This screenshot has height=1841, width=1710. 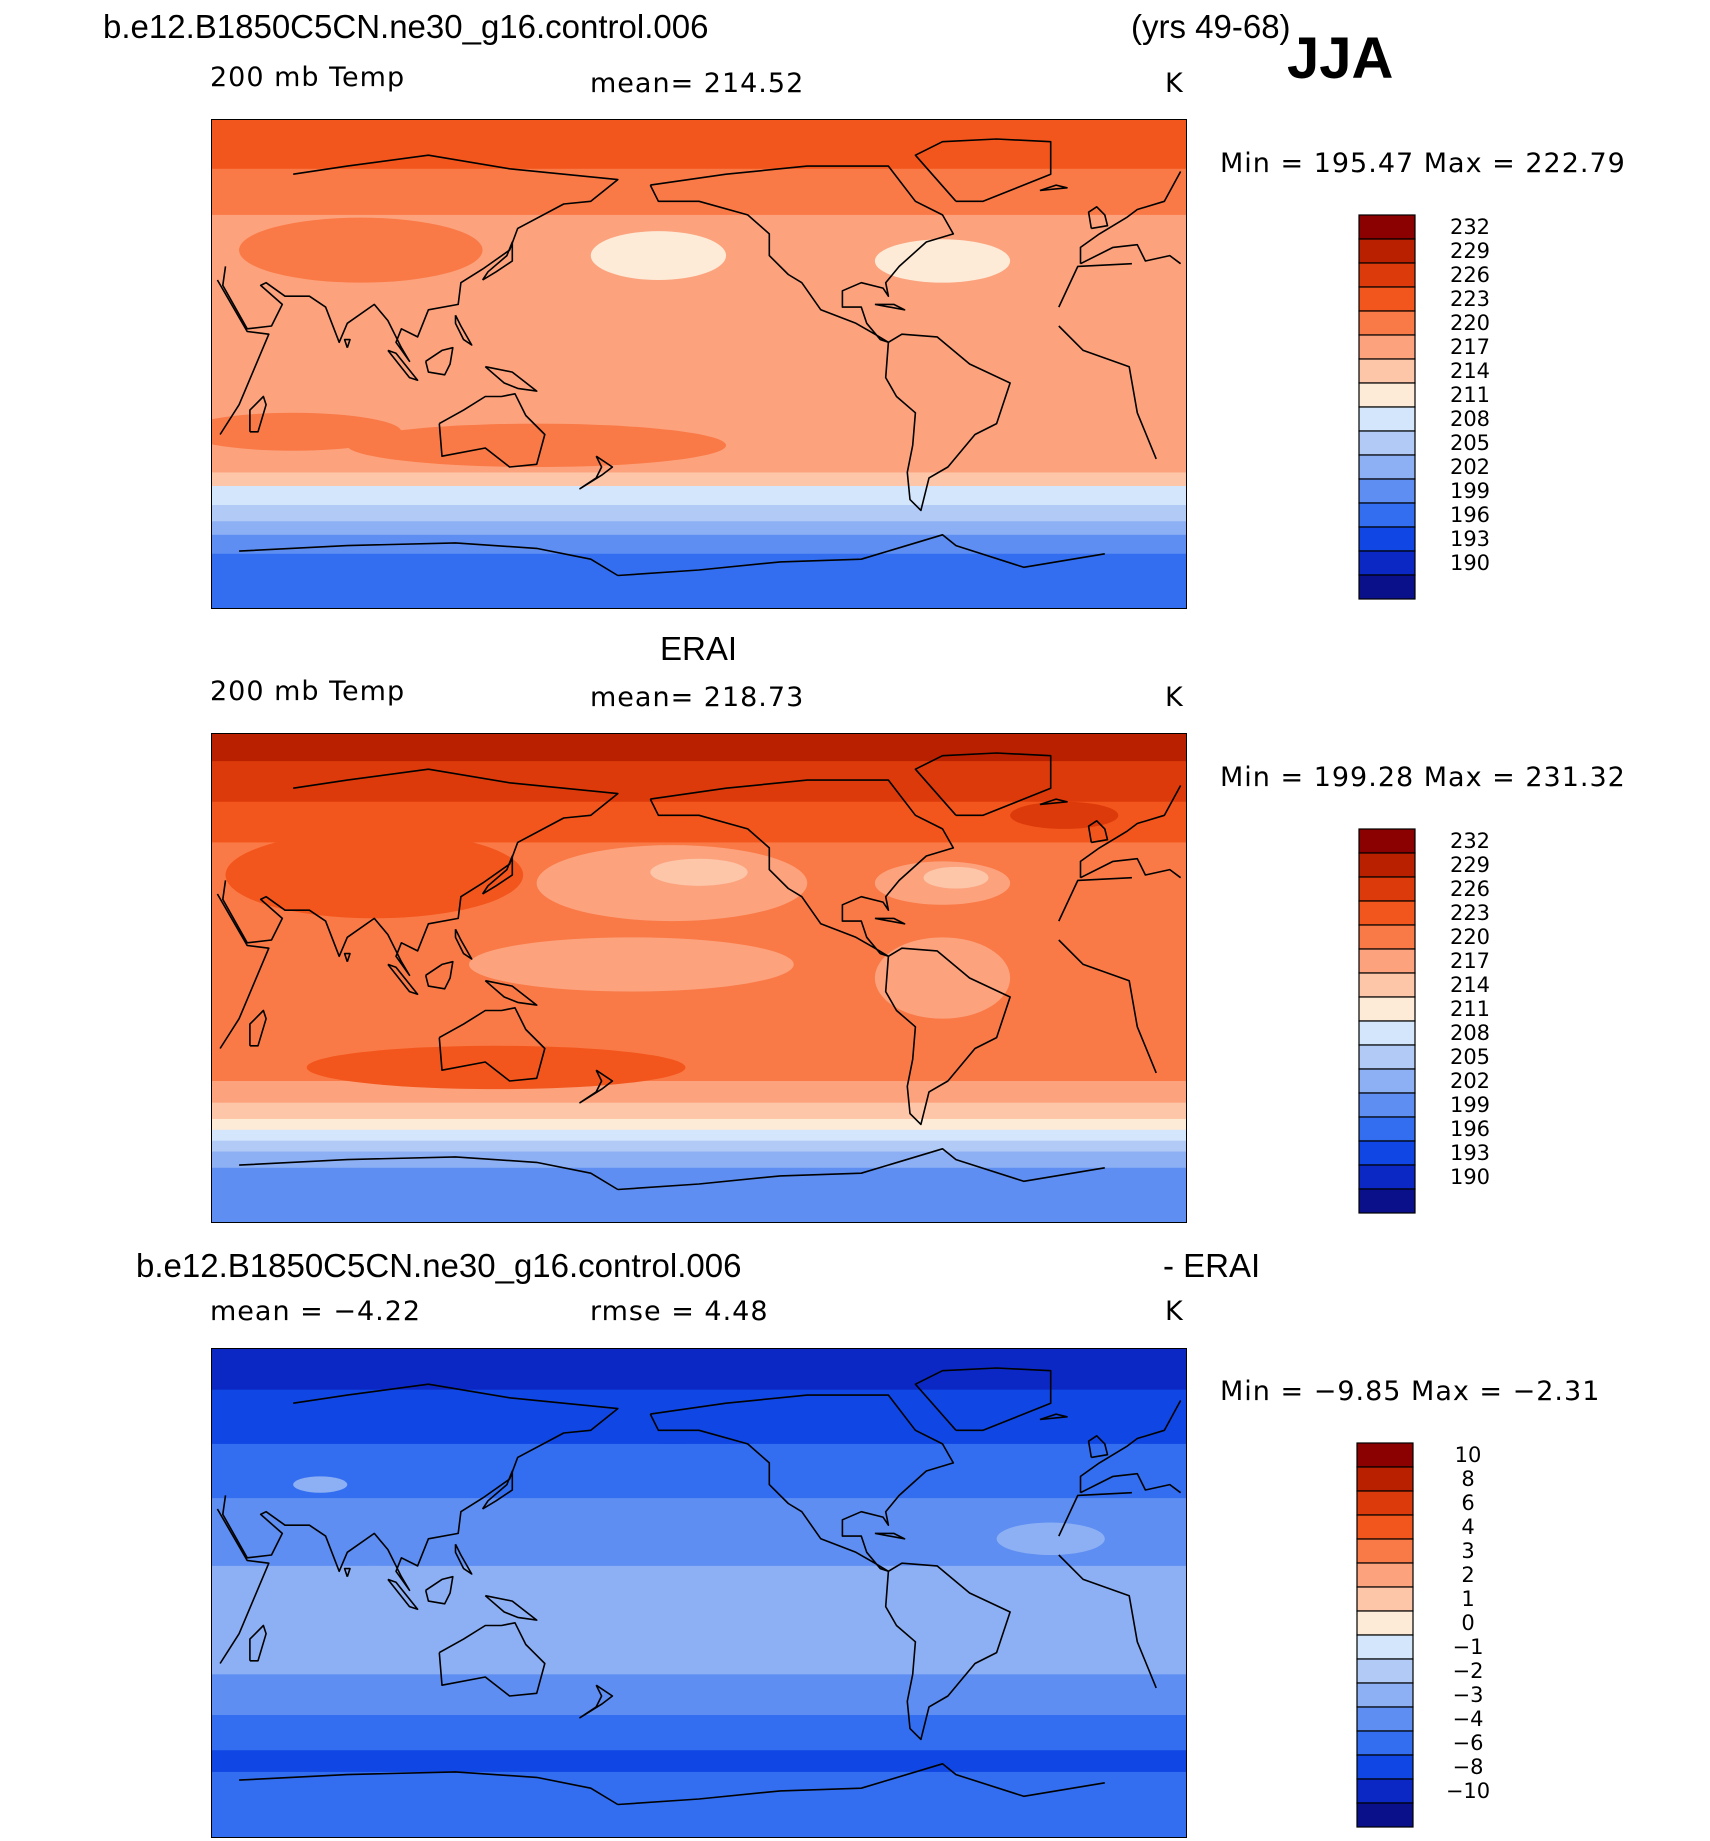 I want to click on colorbar-tick-label: 211, so click(x=1470, y=395).